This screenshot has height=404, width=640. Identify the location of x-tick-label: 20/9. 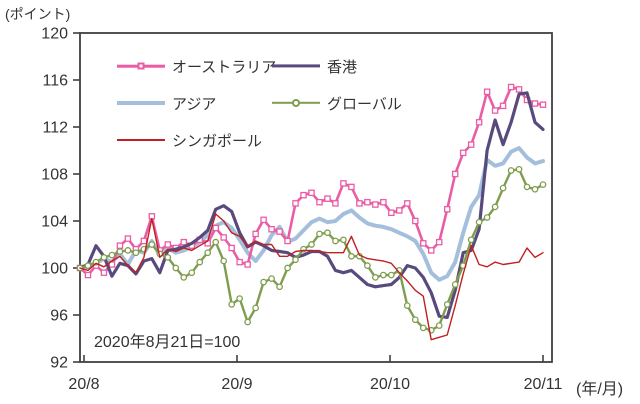
(236, 384).